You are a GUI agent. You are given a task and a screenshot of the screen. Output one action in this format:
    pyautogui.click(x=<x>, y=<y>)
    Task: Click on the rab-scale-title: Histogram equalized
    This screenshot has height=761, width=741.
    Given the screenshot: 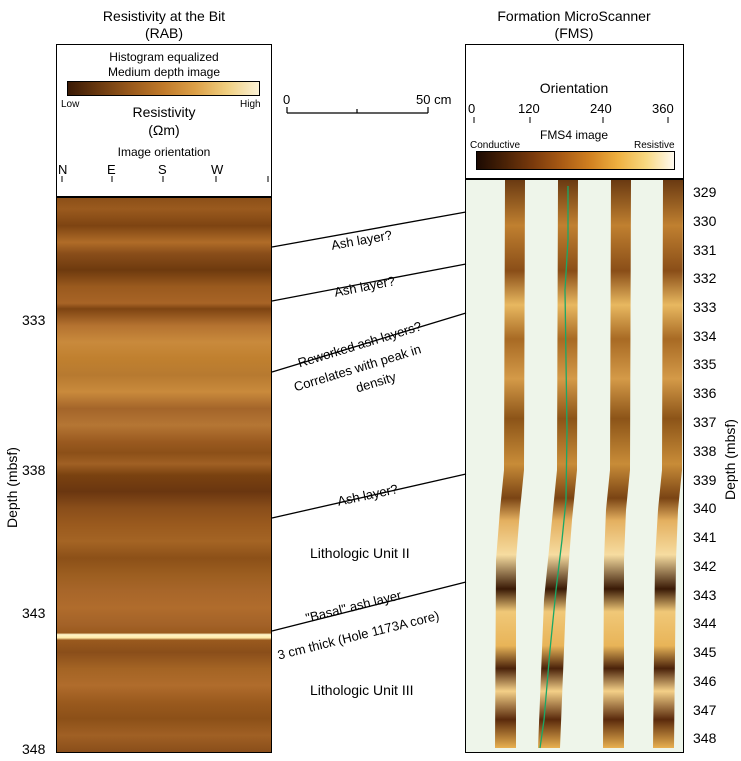 What is the action you would take?
    pyautogui.click(x=164, y=57)
    